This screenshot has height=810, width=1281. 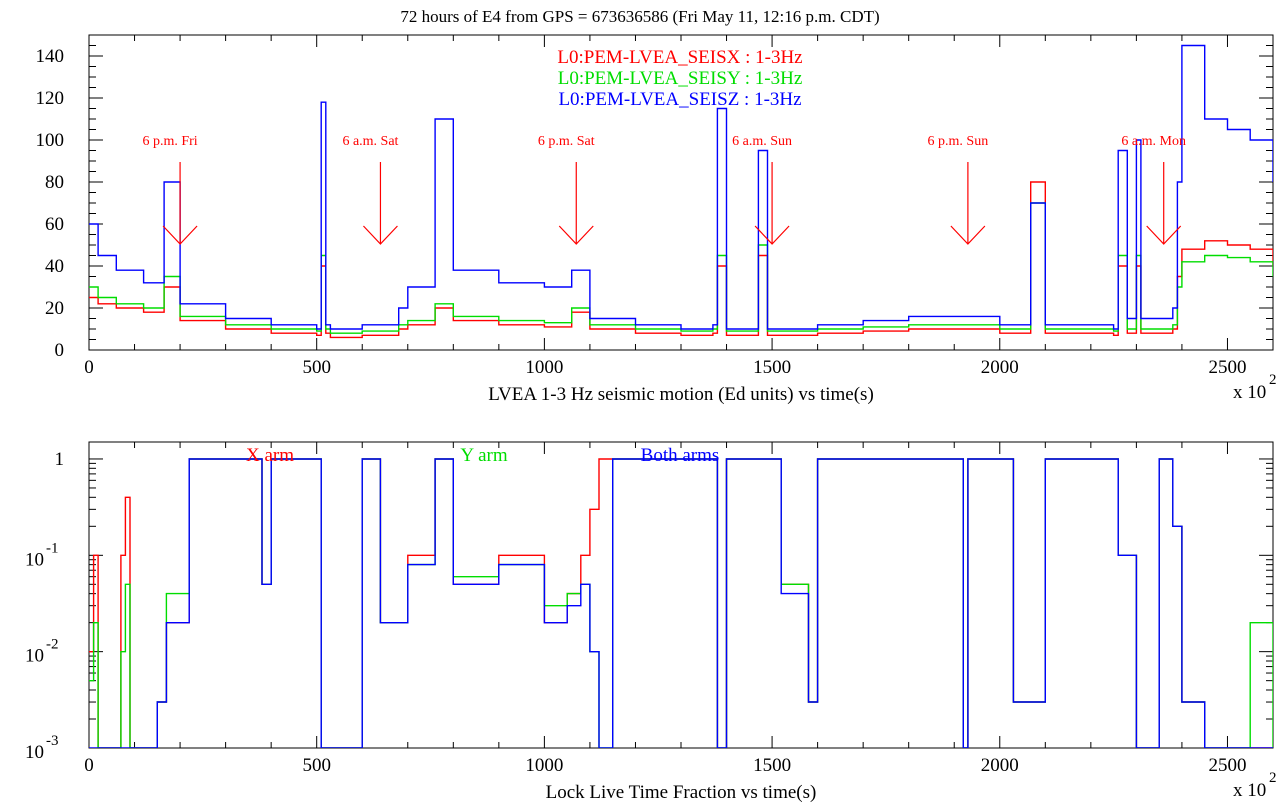 I want to click on y-tick-label-exponent: -2, so click(x=52, y=645).